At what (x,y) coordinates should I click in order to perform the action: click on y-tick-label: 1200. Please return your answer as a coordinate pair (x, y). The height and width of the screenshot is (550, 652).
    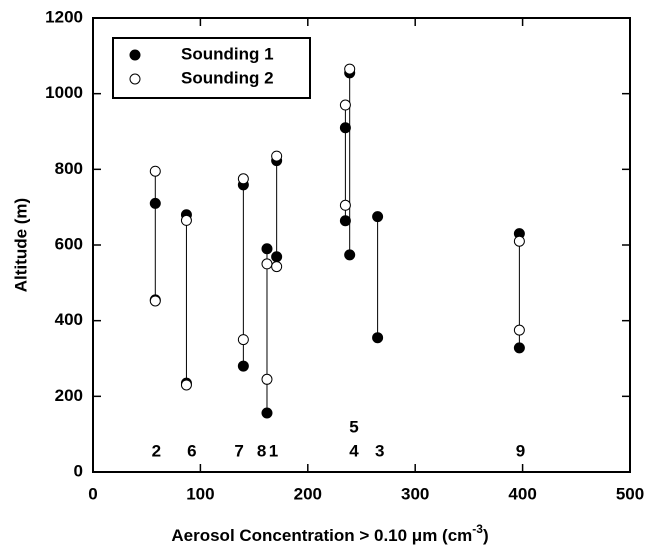
    Looking at the image, I should click on (64, 16).